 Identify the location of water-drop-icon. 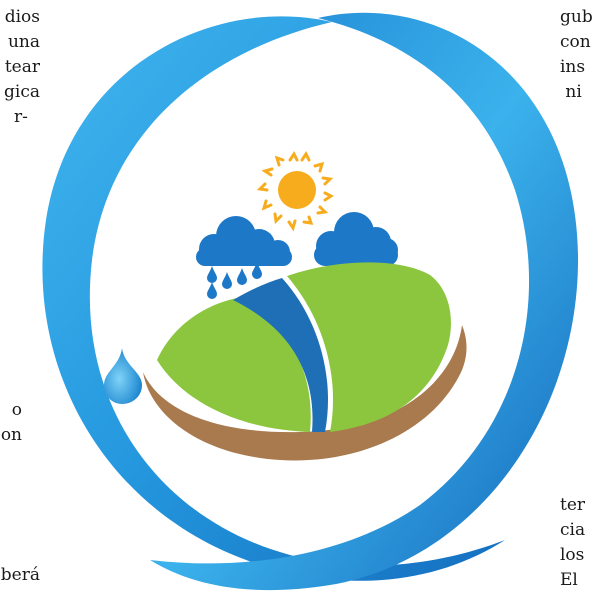
(123, 376).